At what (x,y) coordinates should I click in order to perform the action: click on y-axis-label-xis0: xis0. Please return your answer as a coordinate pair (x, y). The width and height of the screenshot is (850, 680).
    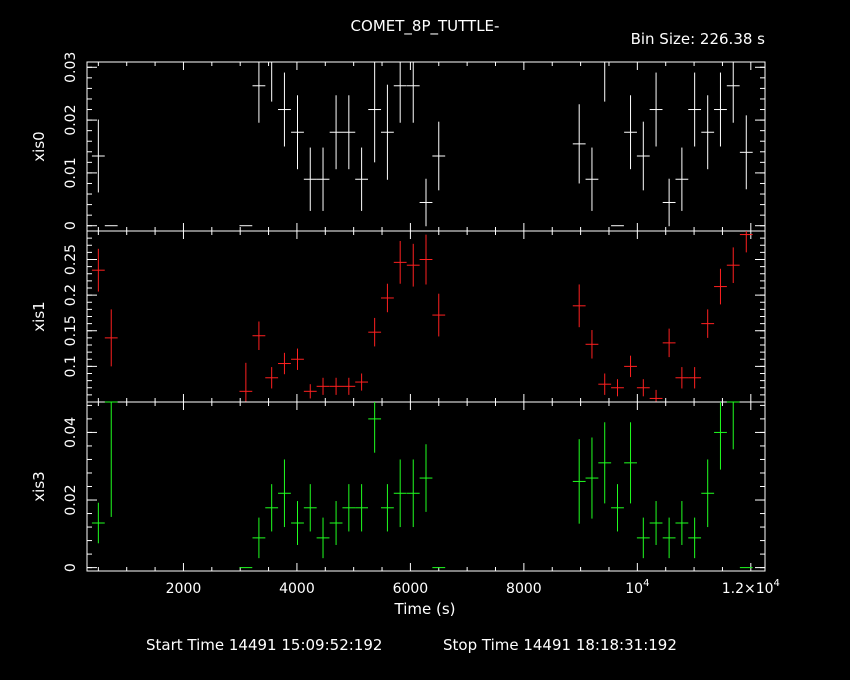
    Looking at the image, I should click on (39, 146).